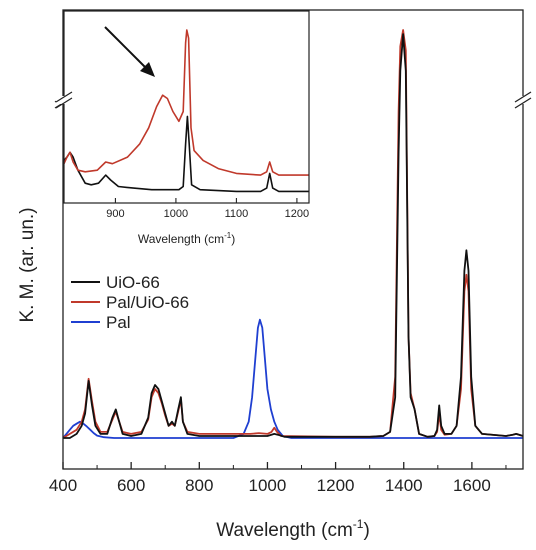 The height and width of the screenshot is (550, 536). I want to click on x-tick-label: 800, so click(199, 485).